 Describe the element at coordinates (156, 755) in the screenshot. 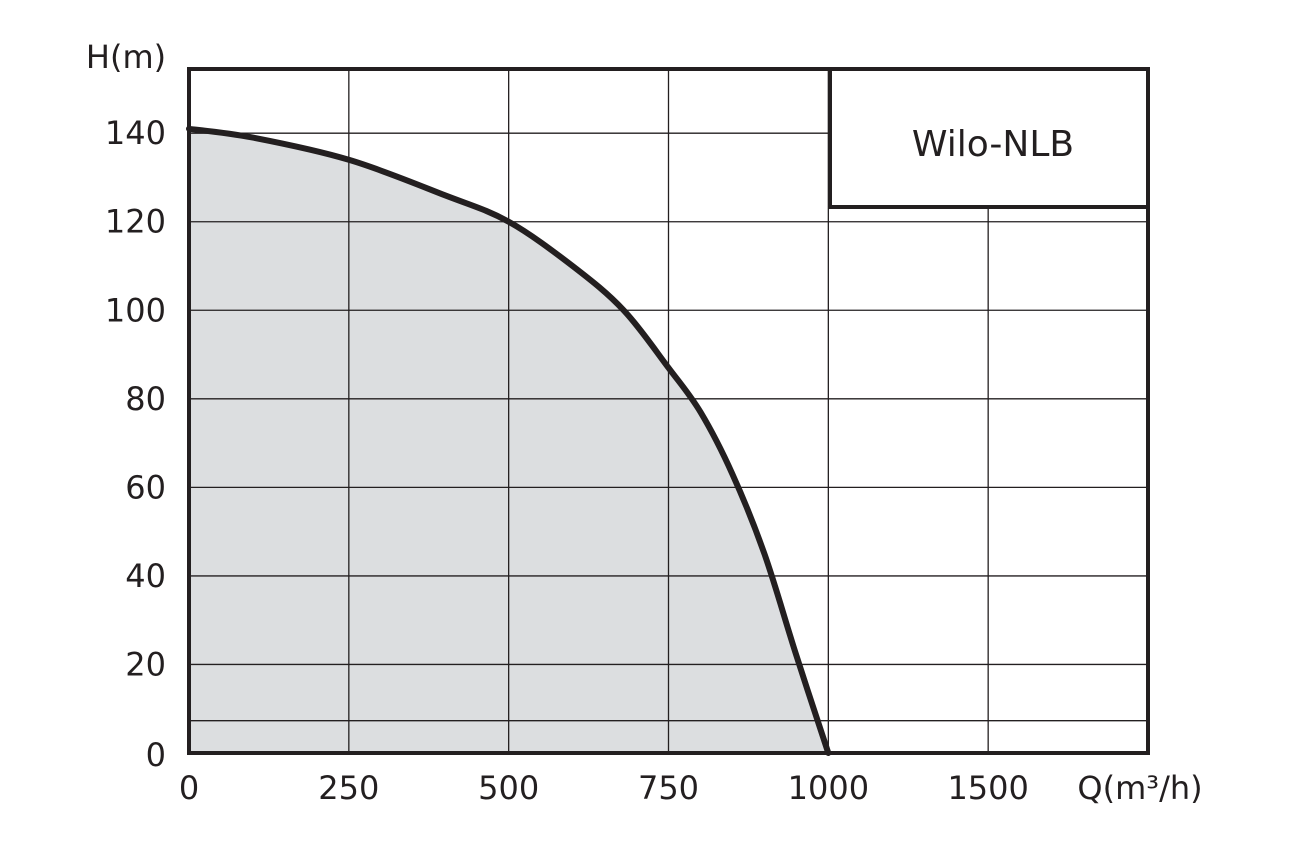

I see `y-tick-label: 0` at that location.